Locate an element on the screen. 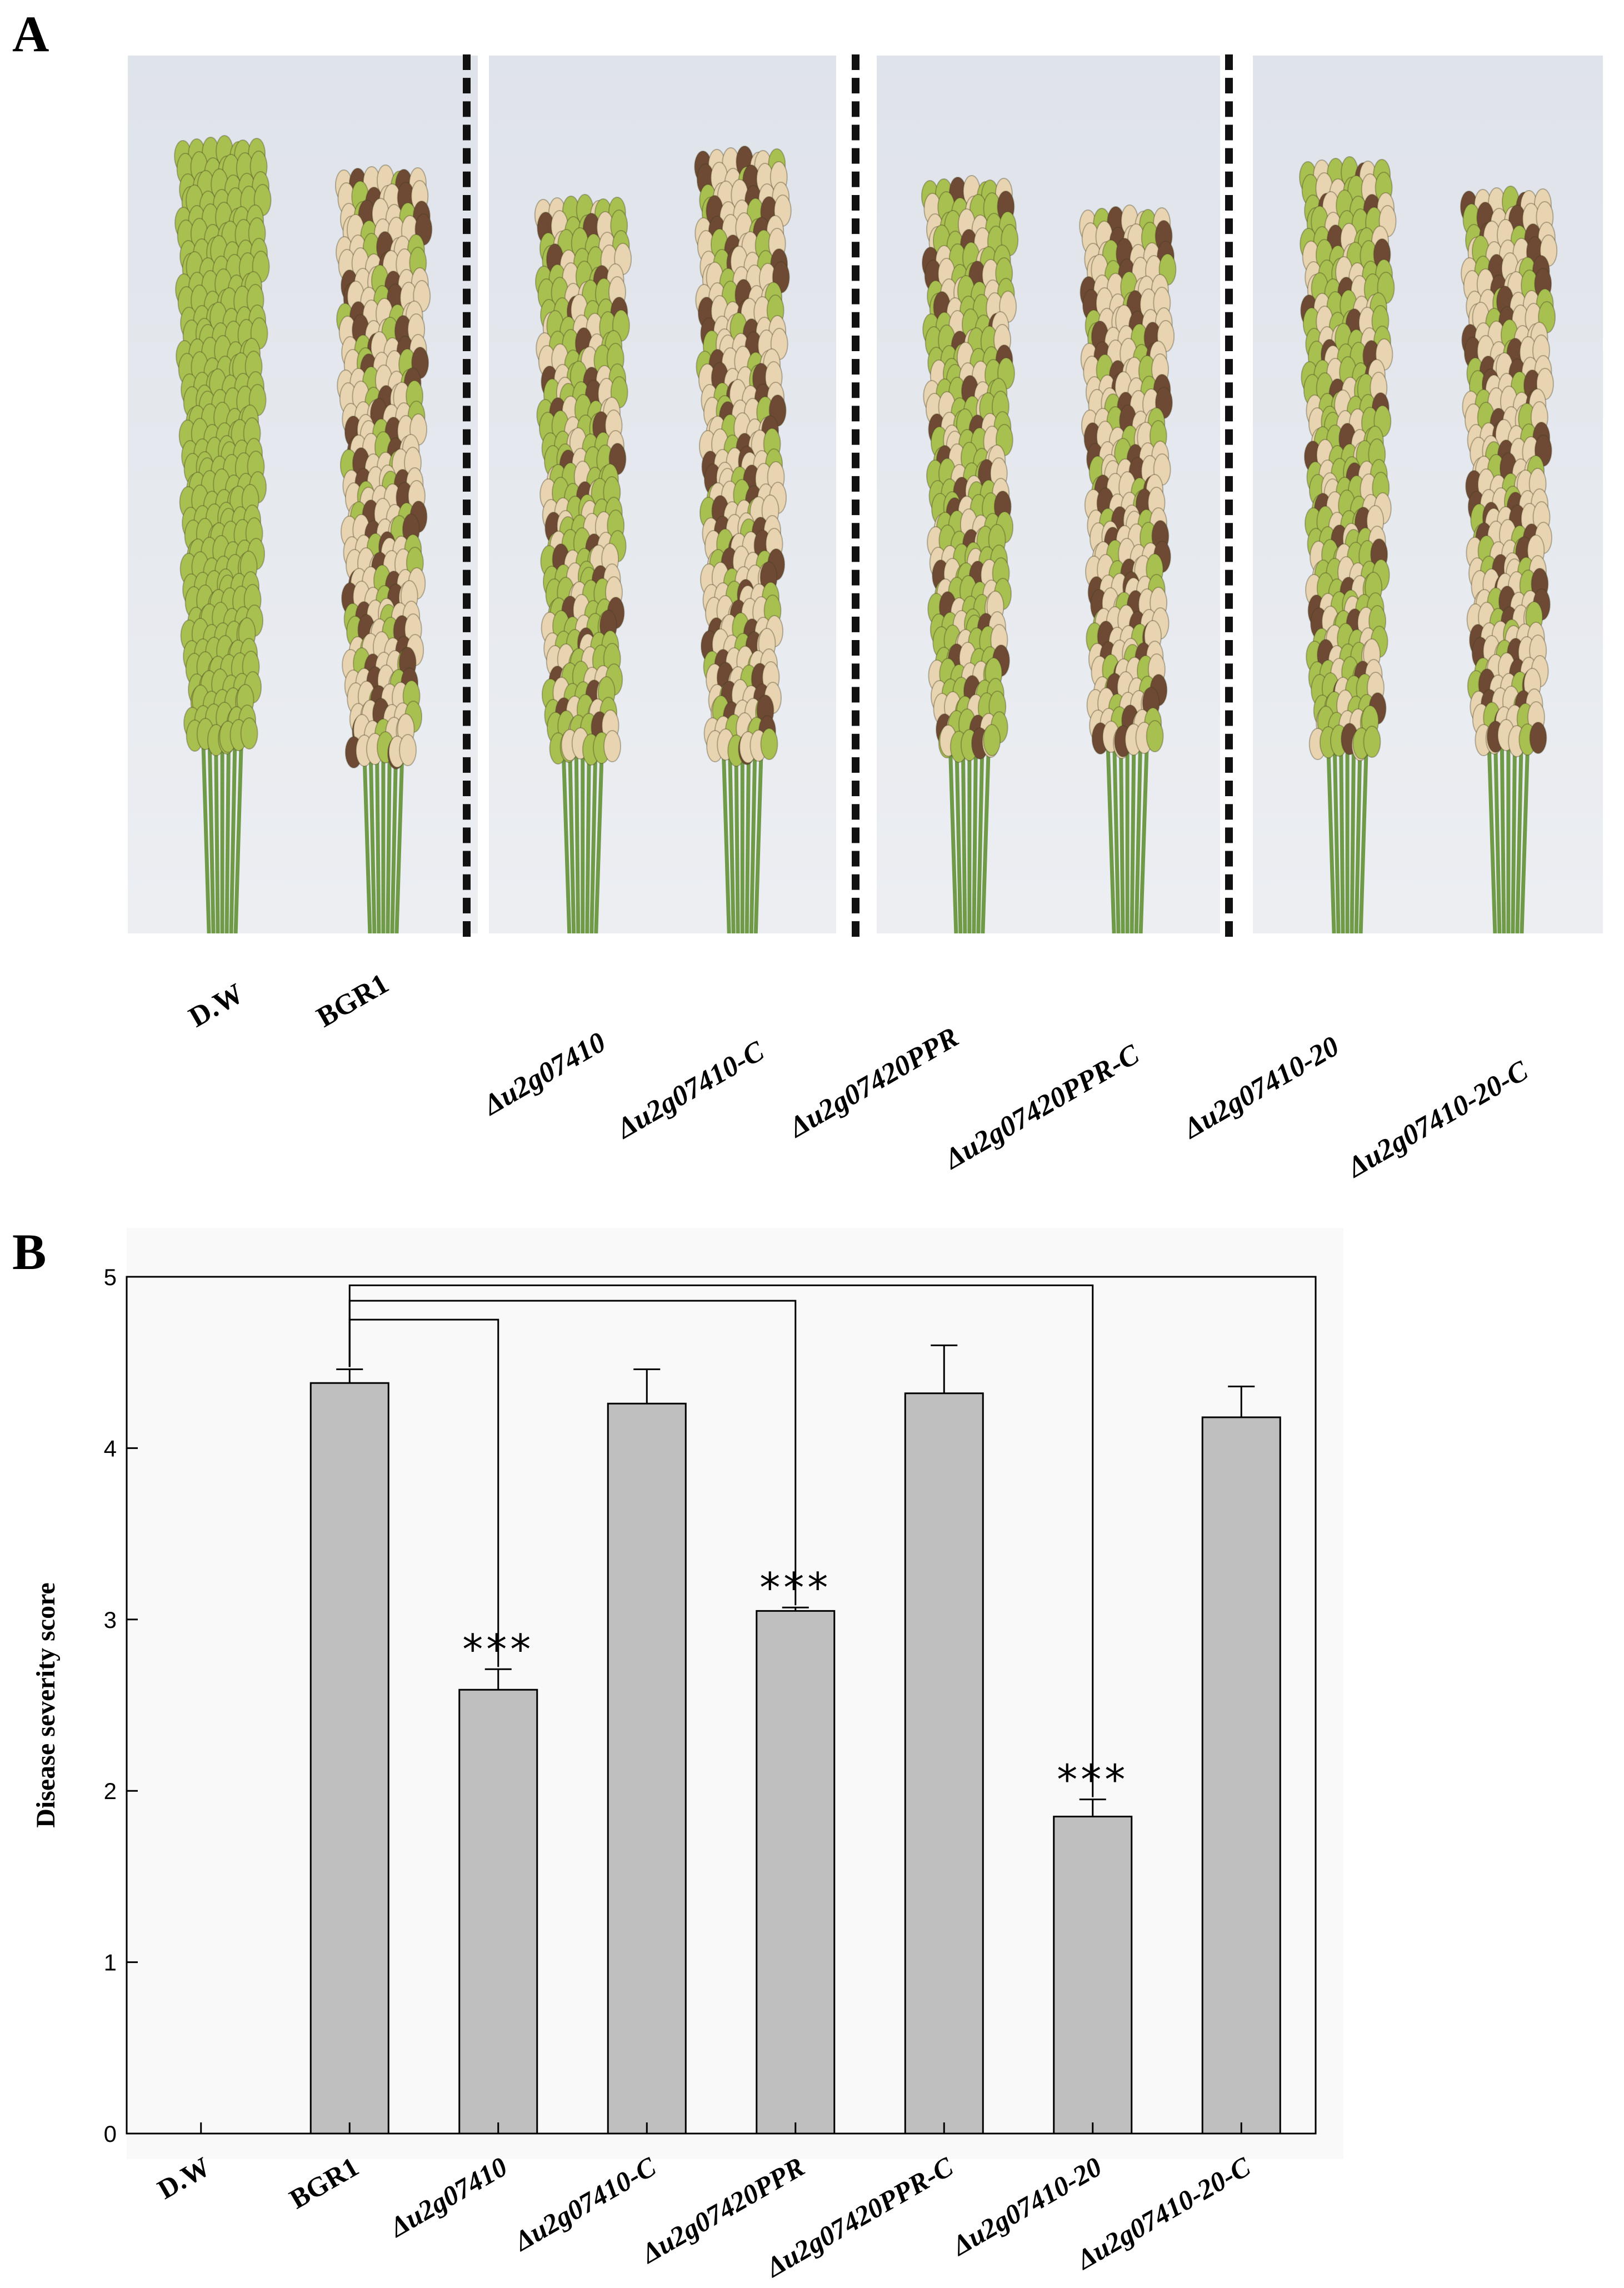 This screenshot has height=2288, width=1624. significance-bracket: *** is located at coordinates (738, 1544).